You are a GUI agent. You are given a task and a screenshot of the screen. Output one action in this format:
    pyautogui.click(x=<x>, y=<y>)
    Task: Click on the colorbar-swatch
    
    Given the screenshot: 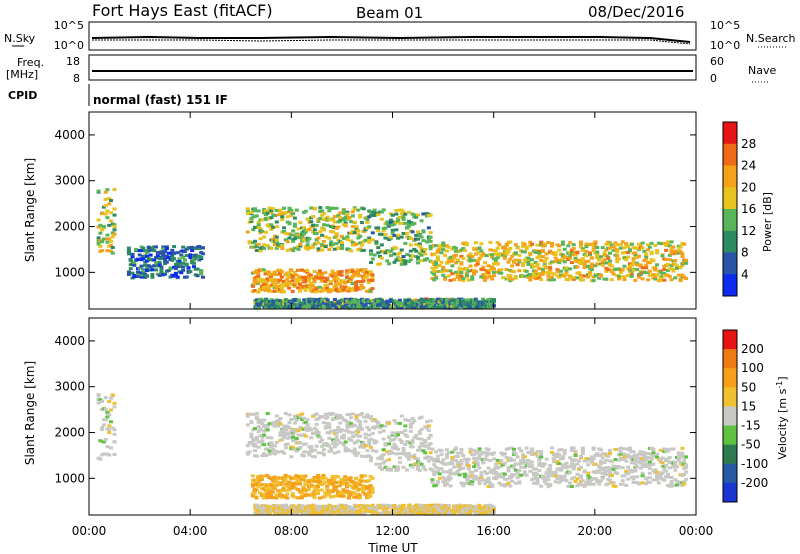 What is the action you would take?
    pyautogui.click(x=730, y=154)
    